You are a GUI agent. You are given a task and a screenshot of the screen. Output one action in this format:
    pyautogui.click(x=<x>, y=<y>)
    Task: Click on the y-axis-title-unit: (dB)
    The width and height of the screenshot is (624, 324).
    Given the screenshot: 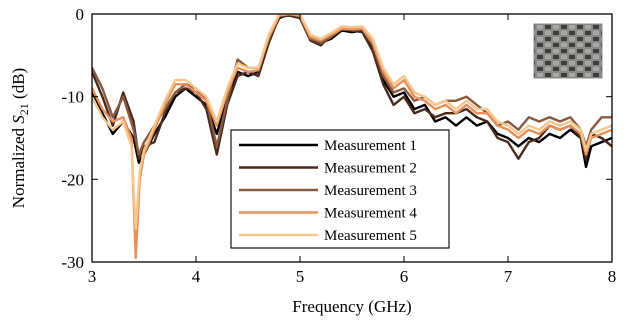 What is the action you would take?
    pyautogui.click(x=18, y=85)
    